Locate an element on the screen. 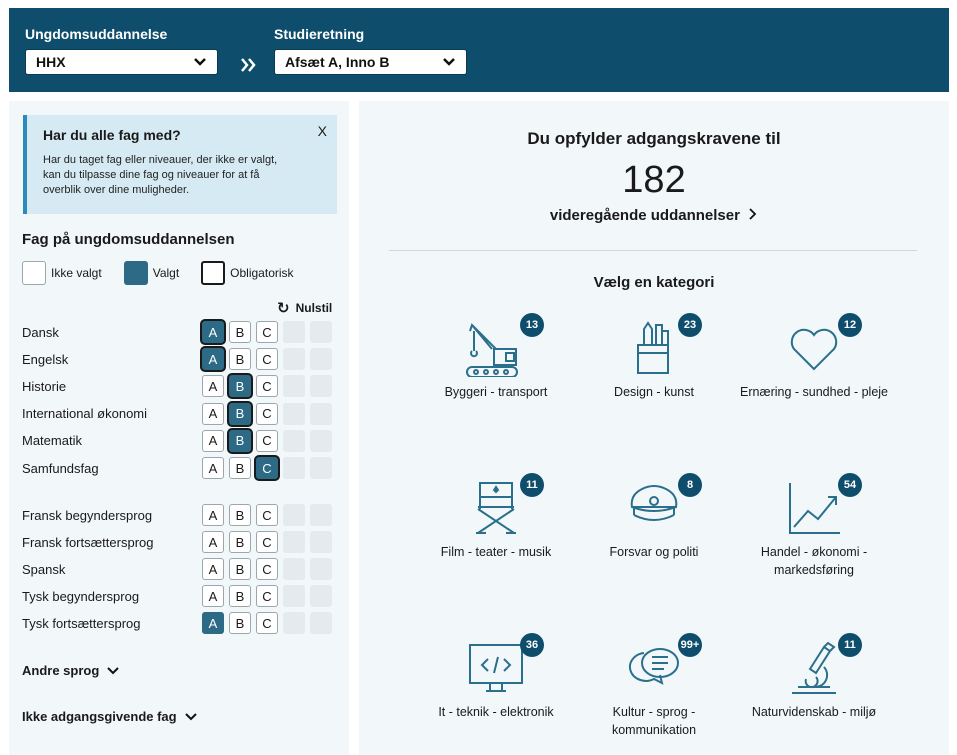 This screenshot has height=755, width=957. category-card: 11 Naturvidenskab - miljø is located at coordinates (814, 677).